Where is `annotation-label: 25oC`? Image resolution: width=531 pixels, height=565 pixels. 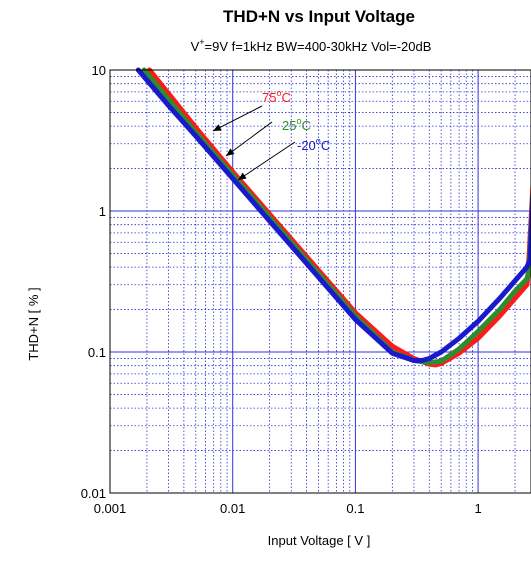 annotation-label: 25oC is located at coordinates (296, 124).